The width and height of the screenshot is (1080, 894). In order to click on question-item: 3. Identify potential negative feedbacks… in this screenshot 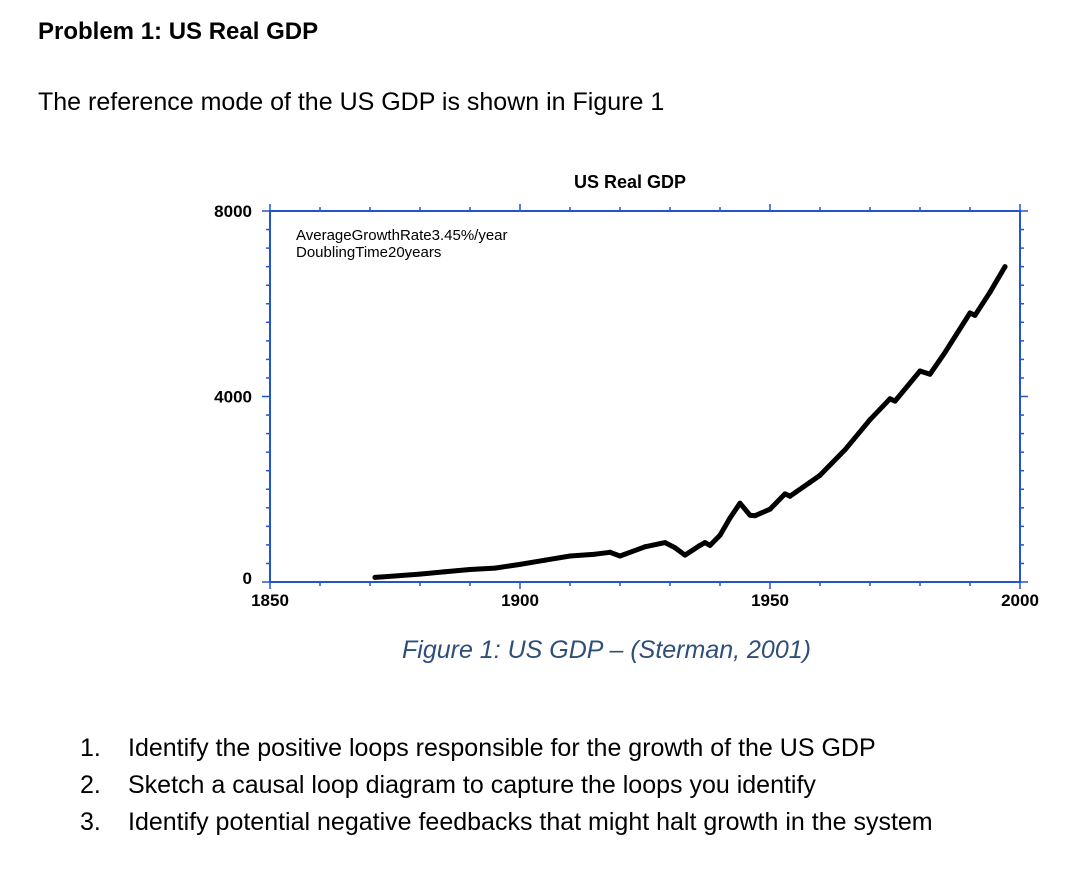, I will do `click(506, 822)`.